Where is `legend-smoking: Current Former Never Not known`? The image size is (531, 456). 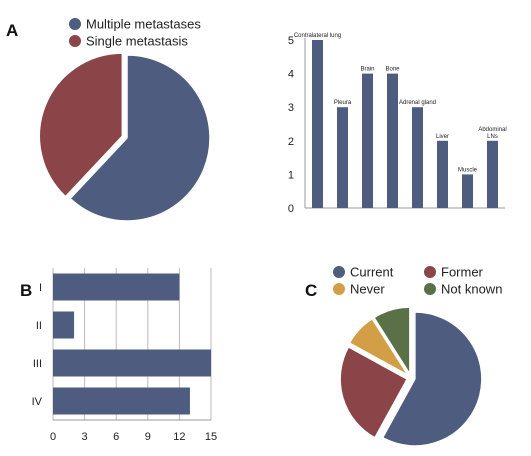 legend-smoking: Current Former Never Not known is located at coordinates (417, 281).